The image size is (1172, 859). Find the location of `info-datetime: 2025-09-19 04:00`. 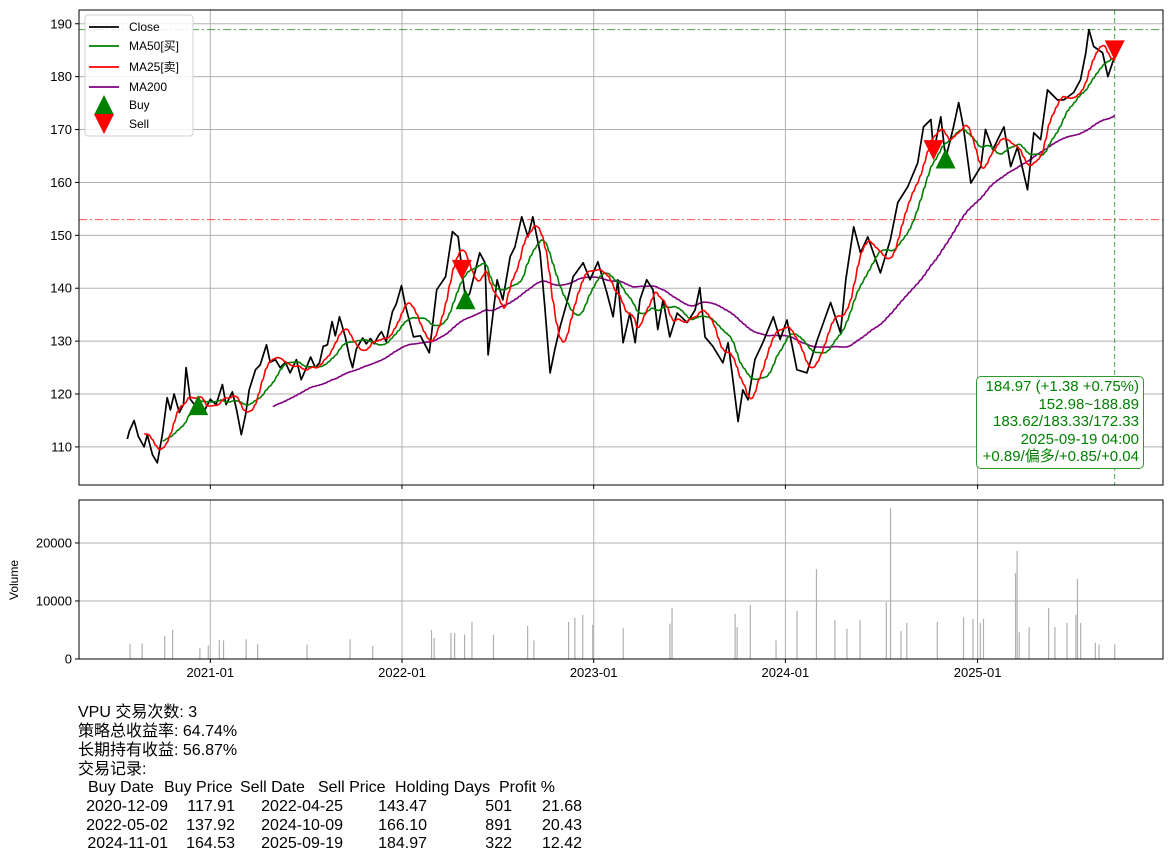

info-datetime: 2025-09-19 04:00 is located at coordinates (1079, 439).